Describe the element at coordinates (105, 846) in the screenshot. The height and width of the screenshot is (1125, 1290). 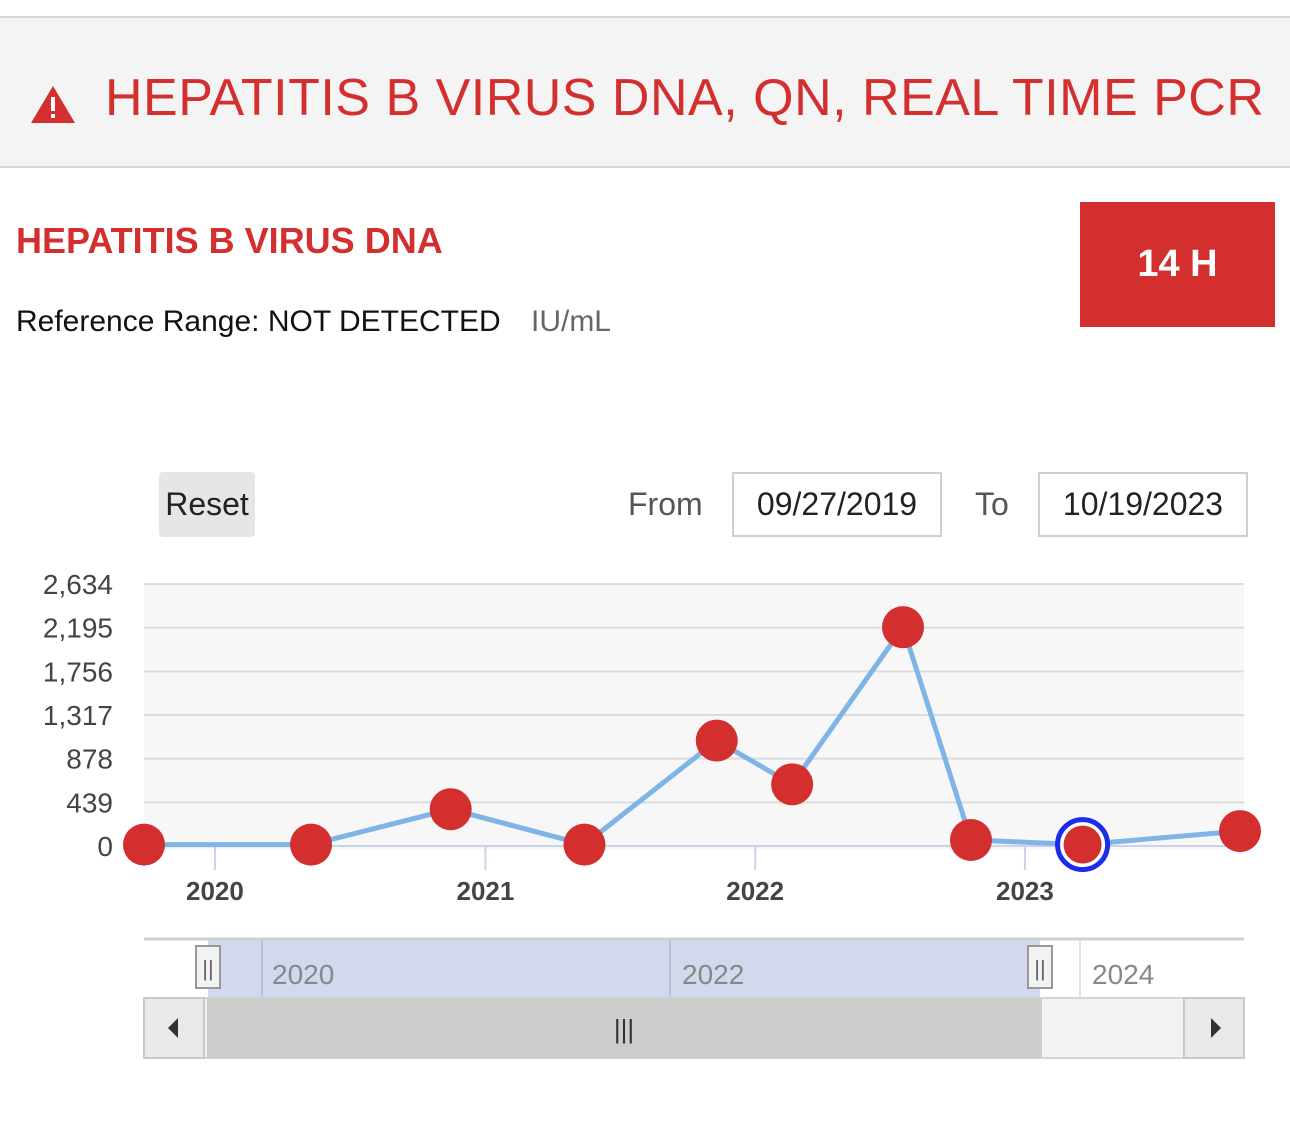
I see `y-tick-label: 0` at that location.